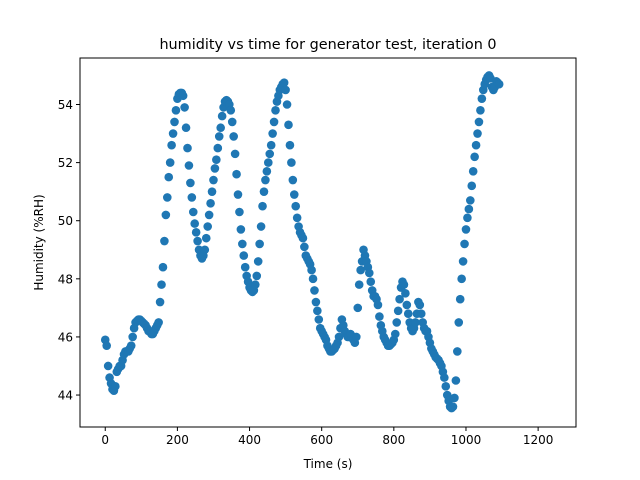  I want to click on y-tick-label: 44, so click(65, 396).